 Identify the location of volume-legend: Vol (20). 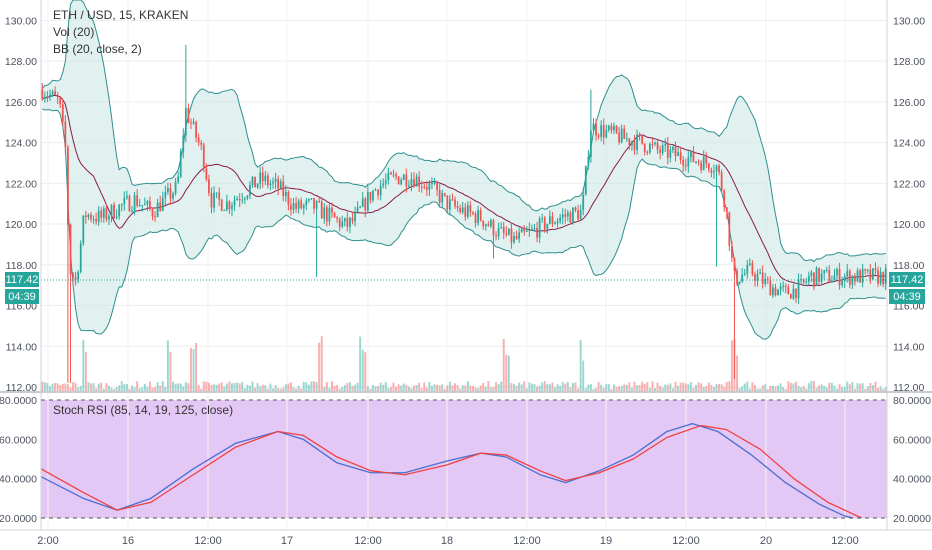
(73, 32).